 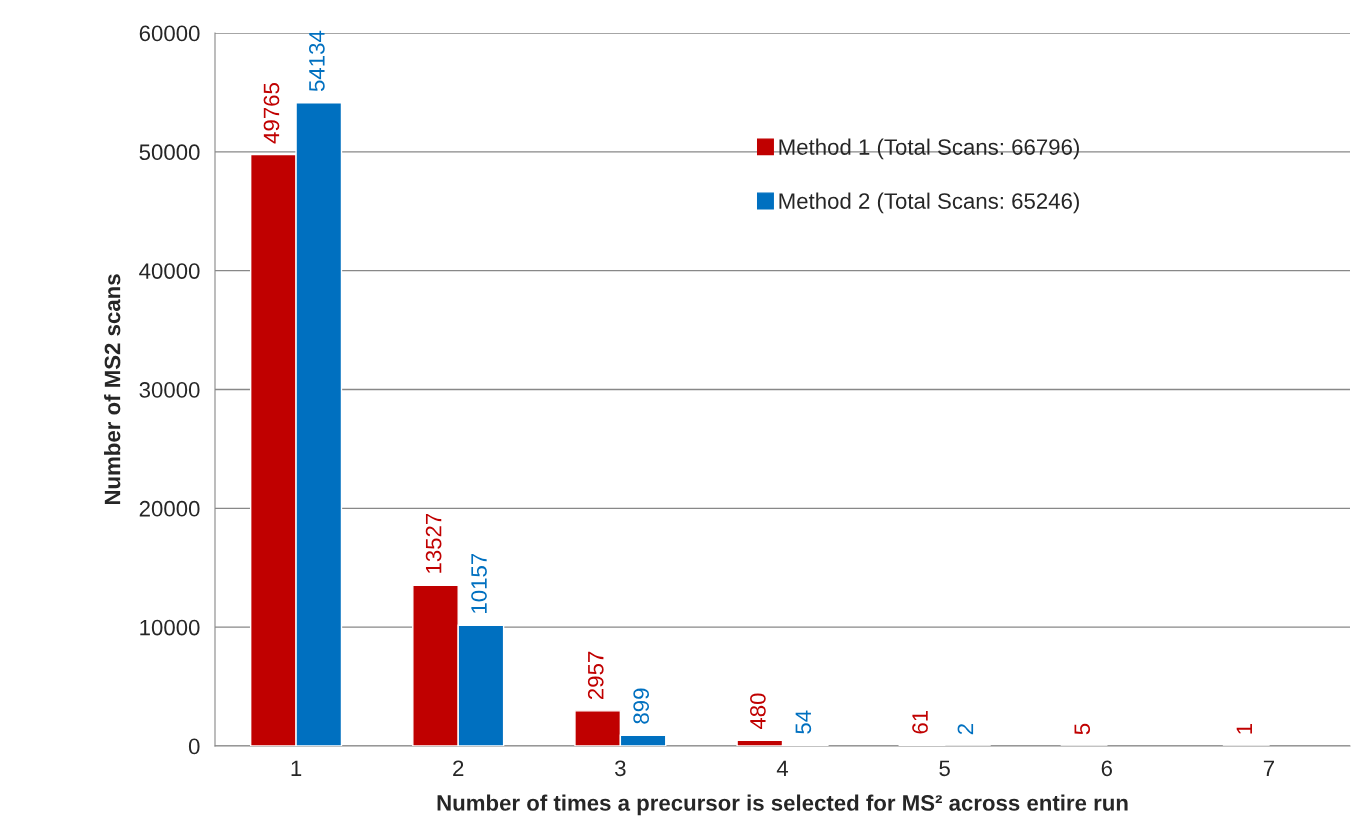 I want to click on data-label: 5, so click(x=1082, y=729).